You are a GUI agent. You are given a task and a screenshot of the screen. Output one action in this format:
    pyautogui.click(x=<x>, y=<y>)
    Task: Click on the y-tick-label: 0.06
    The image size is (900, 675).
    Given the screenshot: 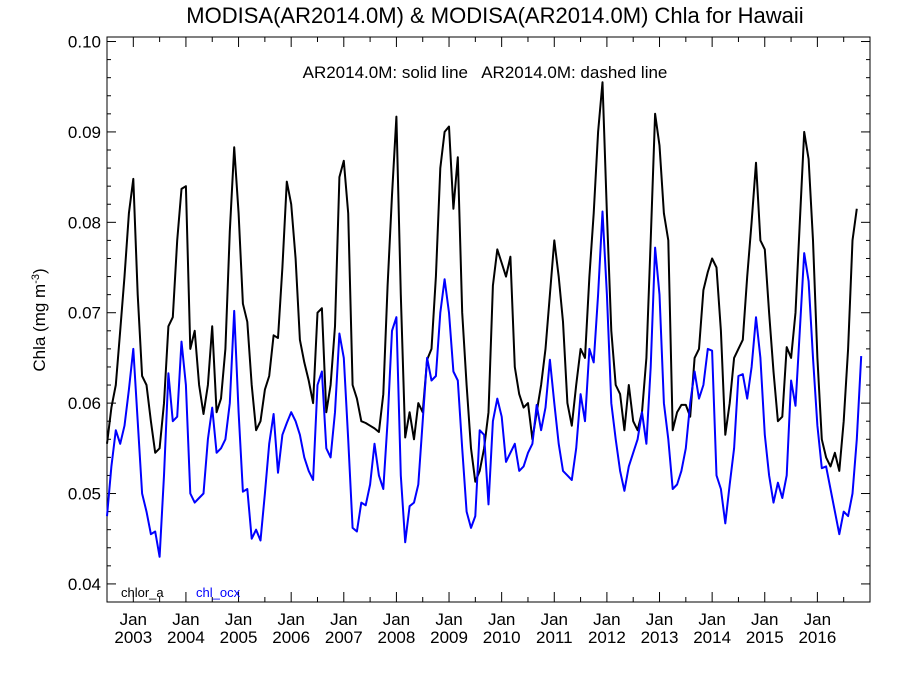 What is the action you would take?
    pyautogui.click(x=84, y=403)
    